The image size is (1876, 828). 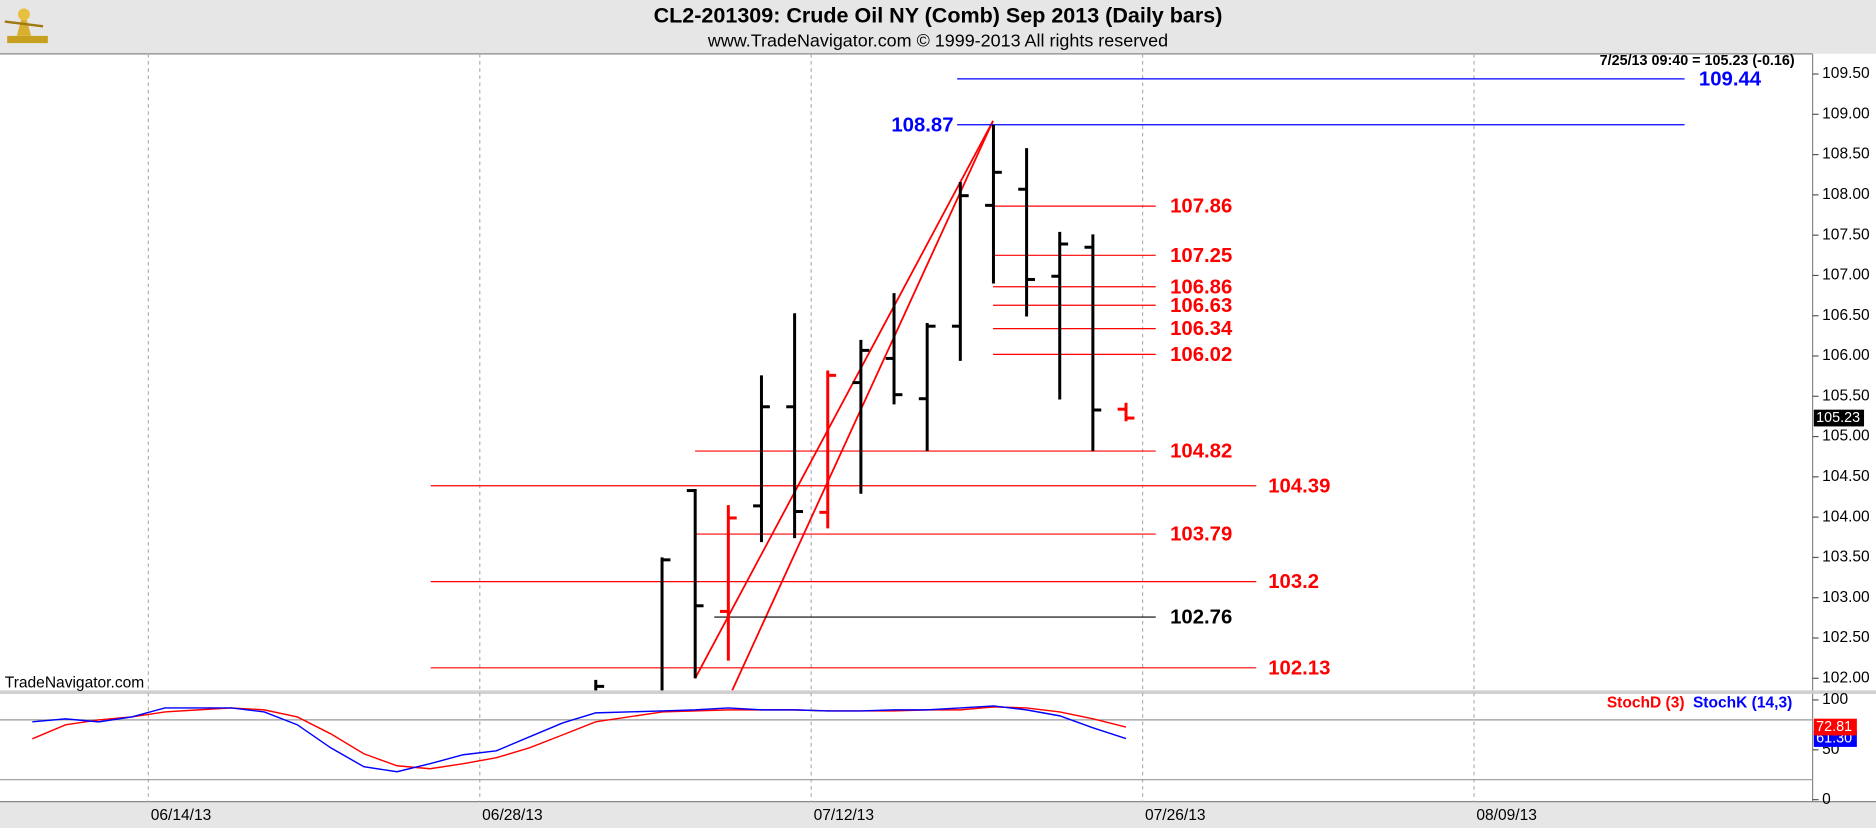 I want to click on stochastic-panel, so click(x=906, y=743).